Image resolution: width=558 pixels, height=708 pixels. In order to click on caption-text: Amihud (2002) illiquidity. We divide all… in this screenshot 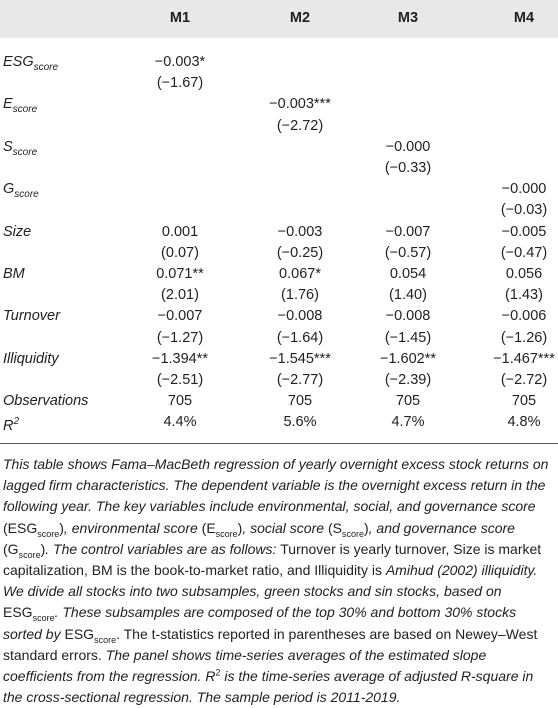, I will do `click(270, 581)`.